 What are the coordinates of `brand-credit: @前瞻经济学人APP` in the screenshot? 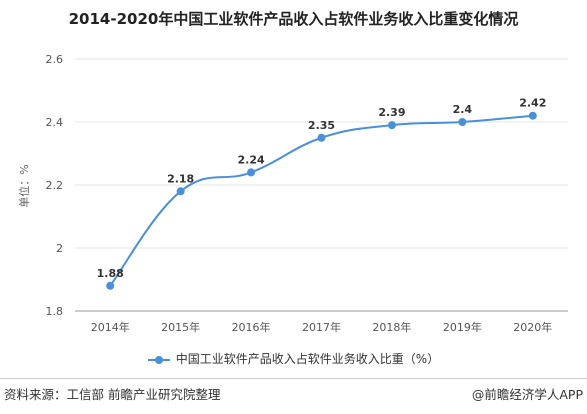 It's located at (527, 394).